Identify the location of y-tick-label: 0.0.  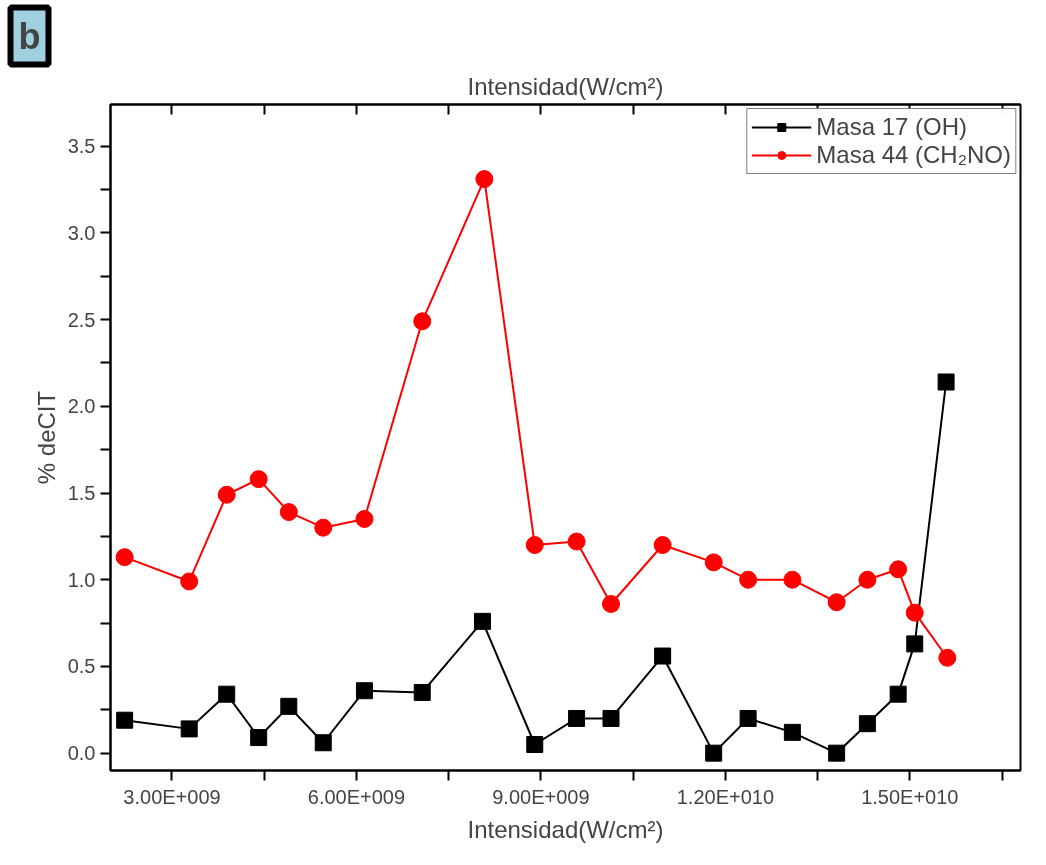
(81, 753).